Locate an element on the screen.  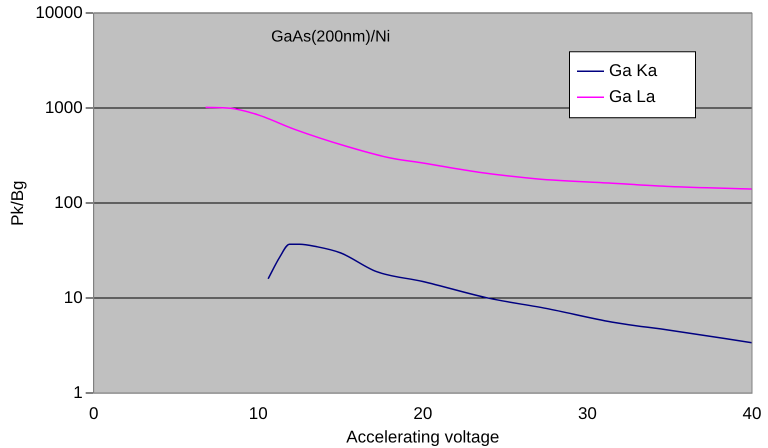
y-tick-label: 1000 is located at coordinates (63, 107).